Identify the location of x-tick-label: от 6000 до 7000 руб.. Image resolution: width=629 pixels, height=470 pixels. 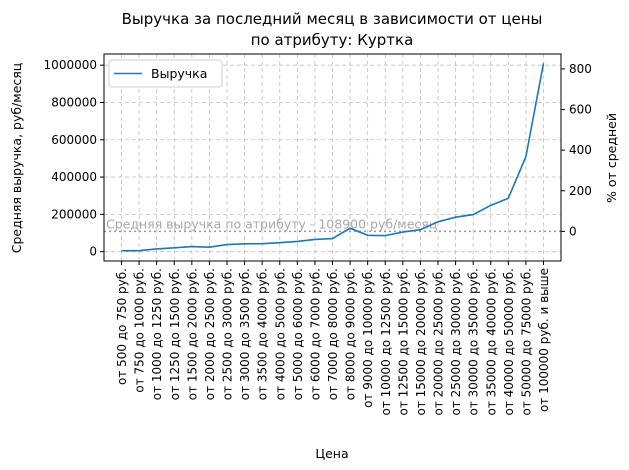
(315, 334).